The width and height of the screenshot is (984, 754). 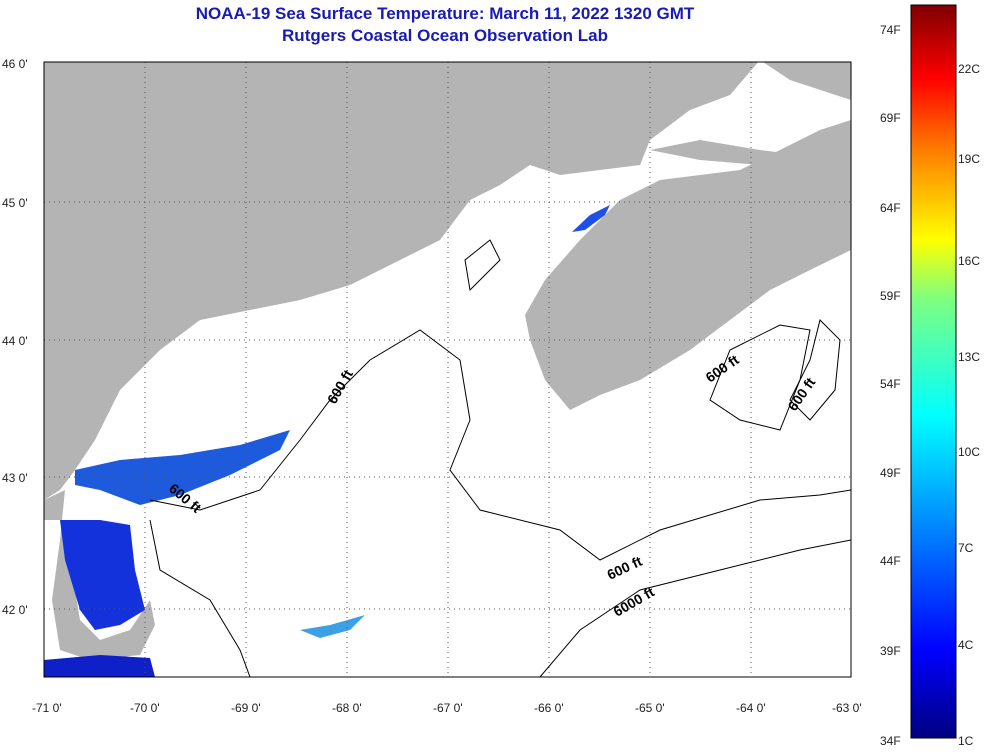 What do you see at coordinates (933, 371) in the screenshot?
I see `colorbar` at bounding box center [933, 371].